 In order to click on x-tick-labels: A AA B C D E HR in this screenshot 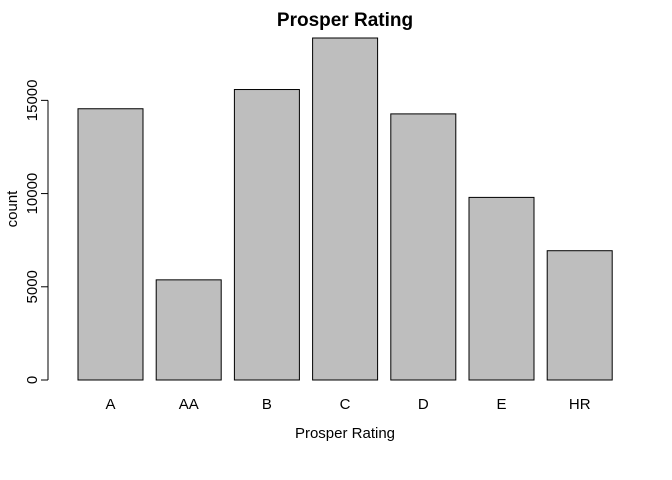, I will do `click(347, 404)`.